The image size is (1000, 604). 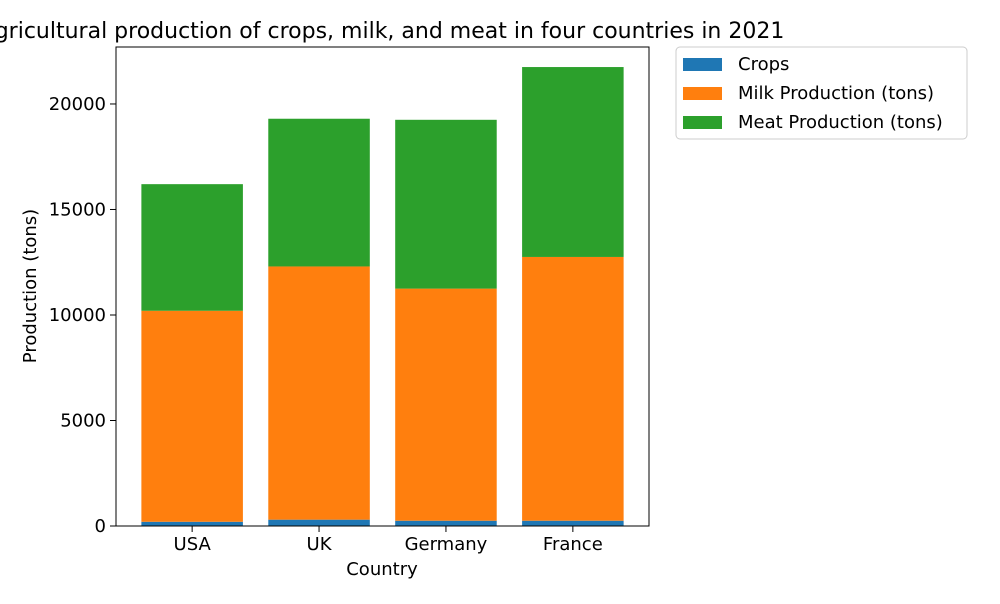 I want to click on x-tick-label: France, so click(x=573, y=544).